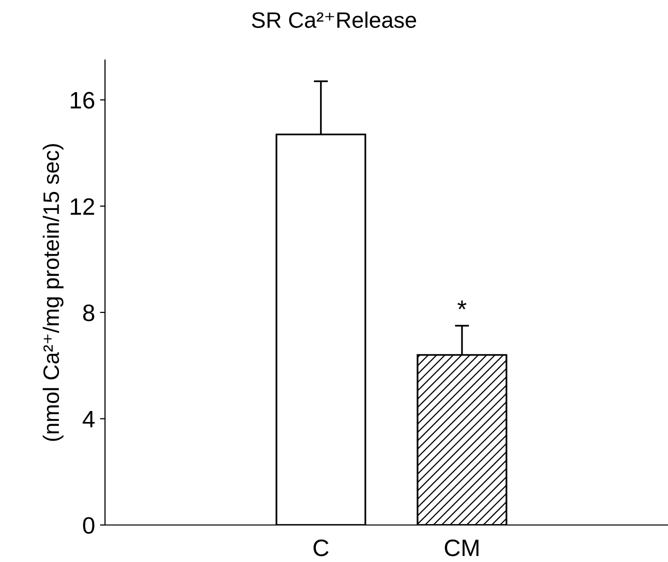 The image size is (668, 562). I want to click on y-tick-label: 8, so click(88, 313).